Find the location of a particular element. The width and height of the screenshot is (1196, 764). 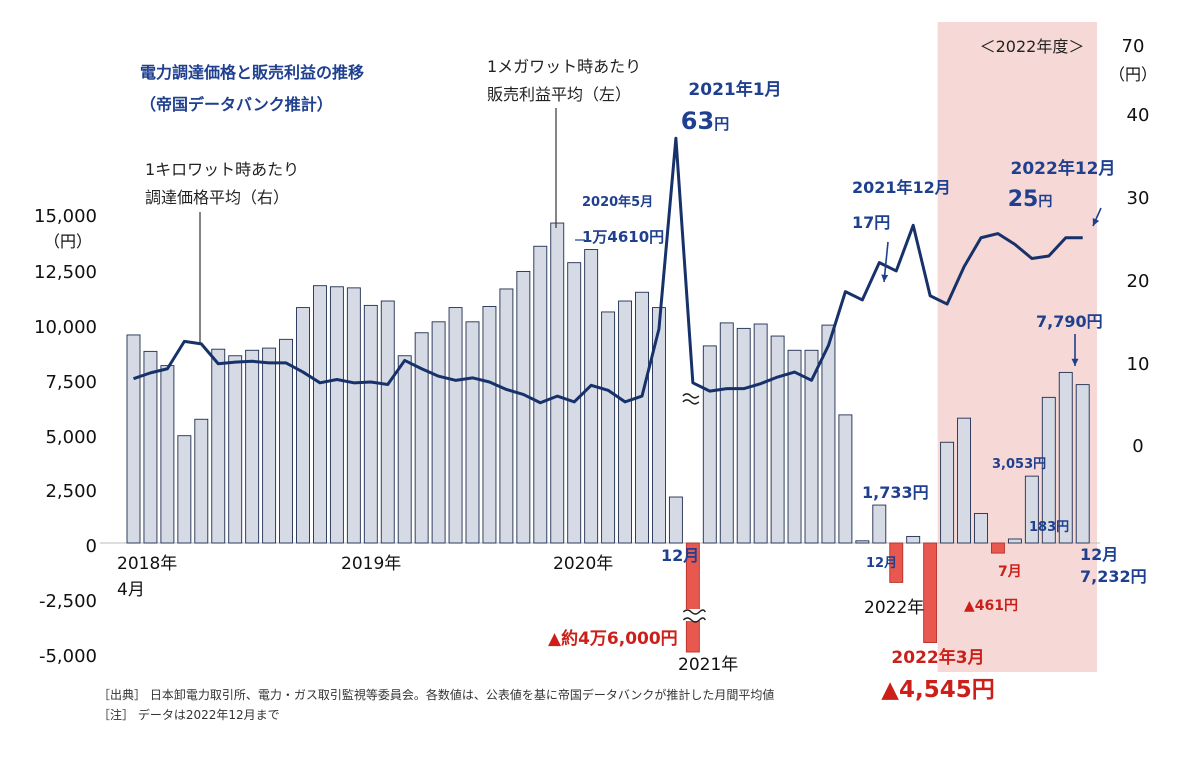

x-label-apr: 4月 is located at coordinates (131, 590).